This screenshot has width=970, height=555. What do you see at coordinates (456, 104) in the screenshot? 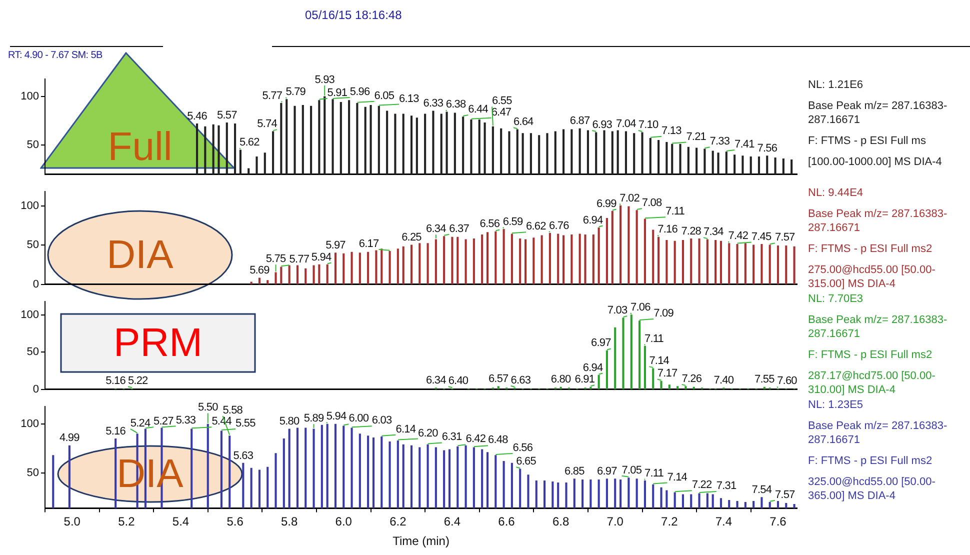
I see `annotation: 6.38` at bounding box center [456, 104].